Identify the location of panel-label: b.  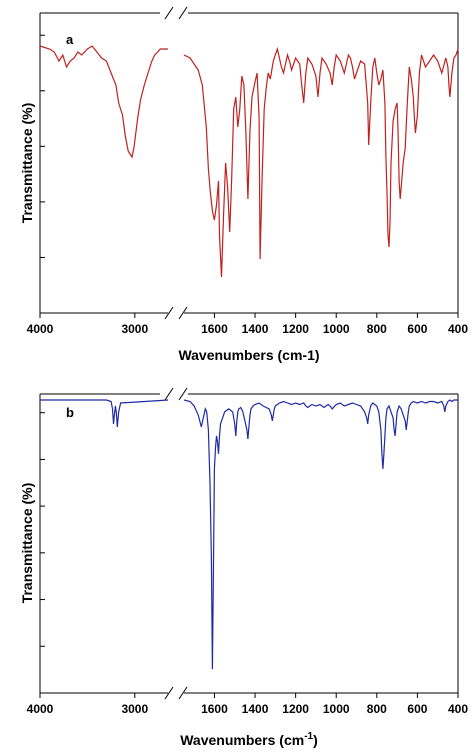
(70, 412).